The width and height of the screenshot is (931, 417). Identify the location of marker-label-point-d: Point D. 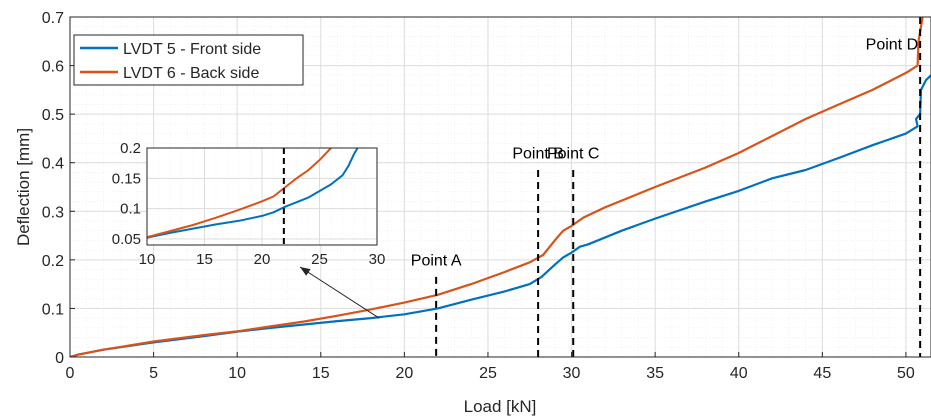
(892, 44).